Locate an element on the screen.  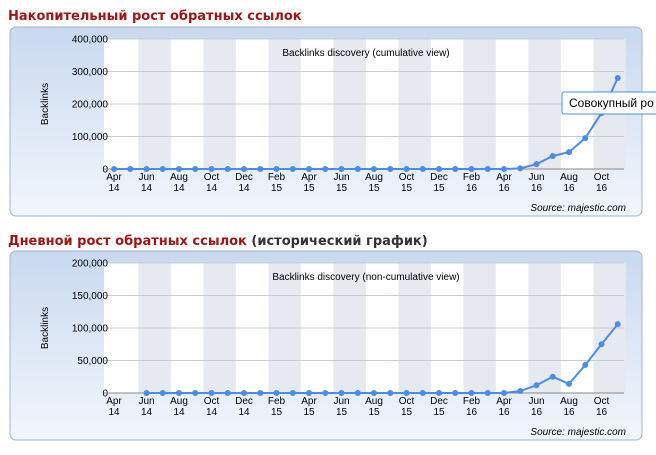
chart-title: Backlinks discovery (cumulative view) is located at coordinates (365, 53).